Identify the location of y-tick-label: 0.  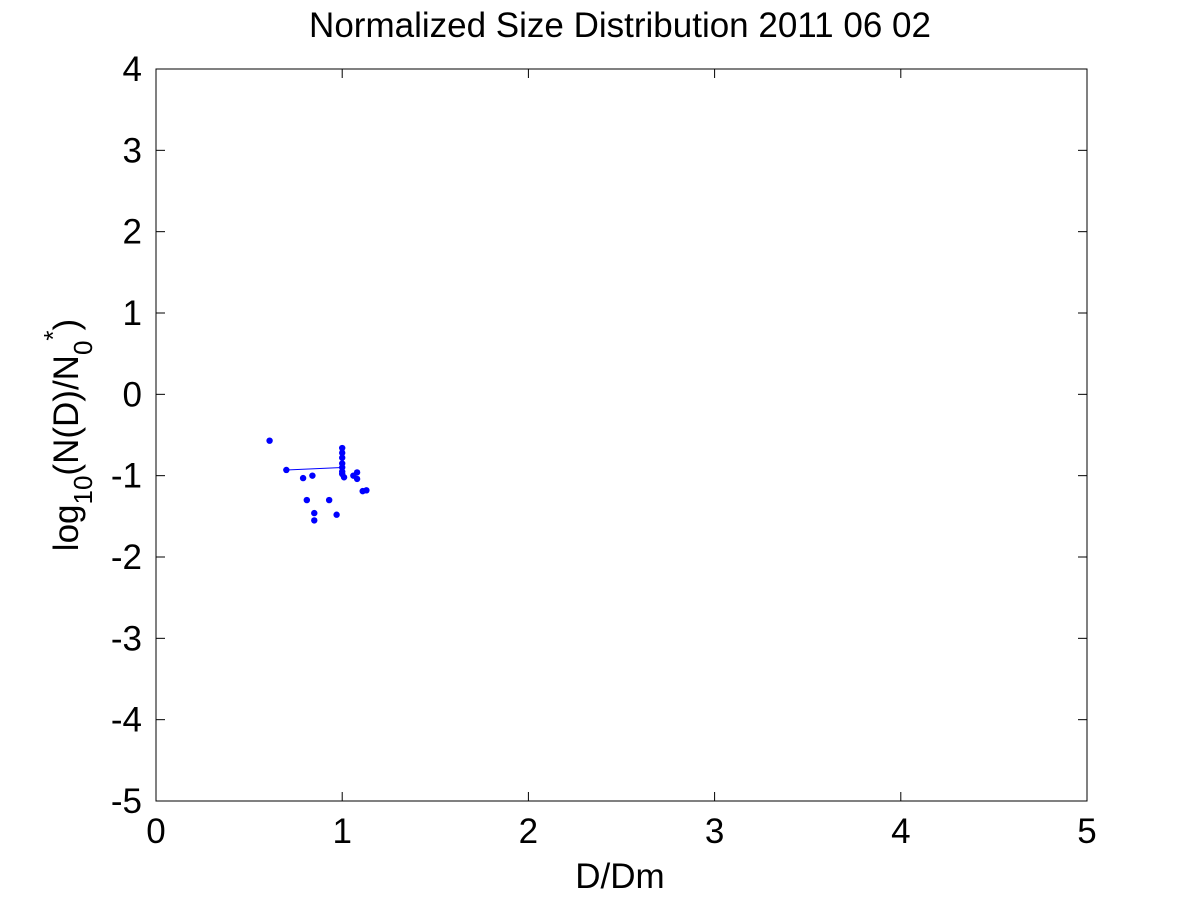
(132, 394).